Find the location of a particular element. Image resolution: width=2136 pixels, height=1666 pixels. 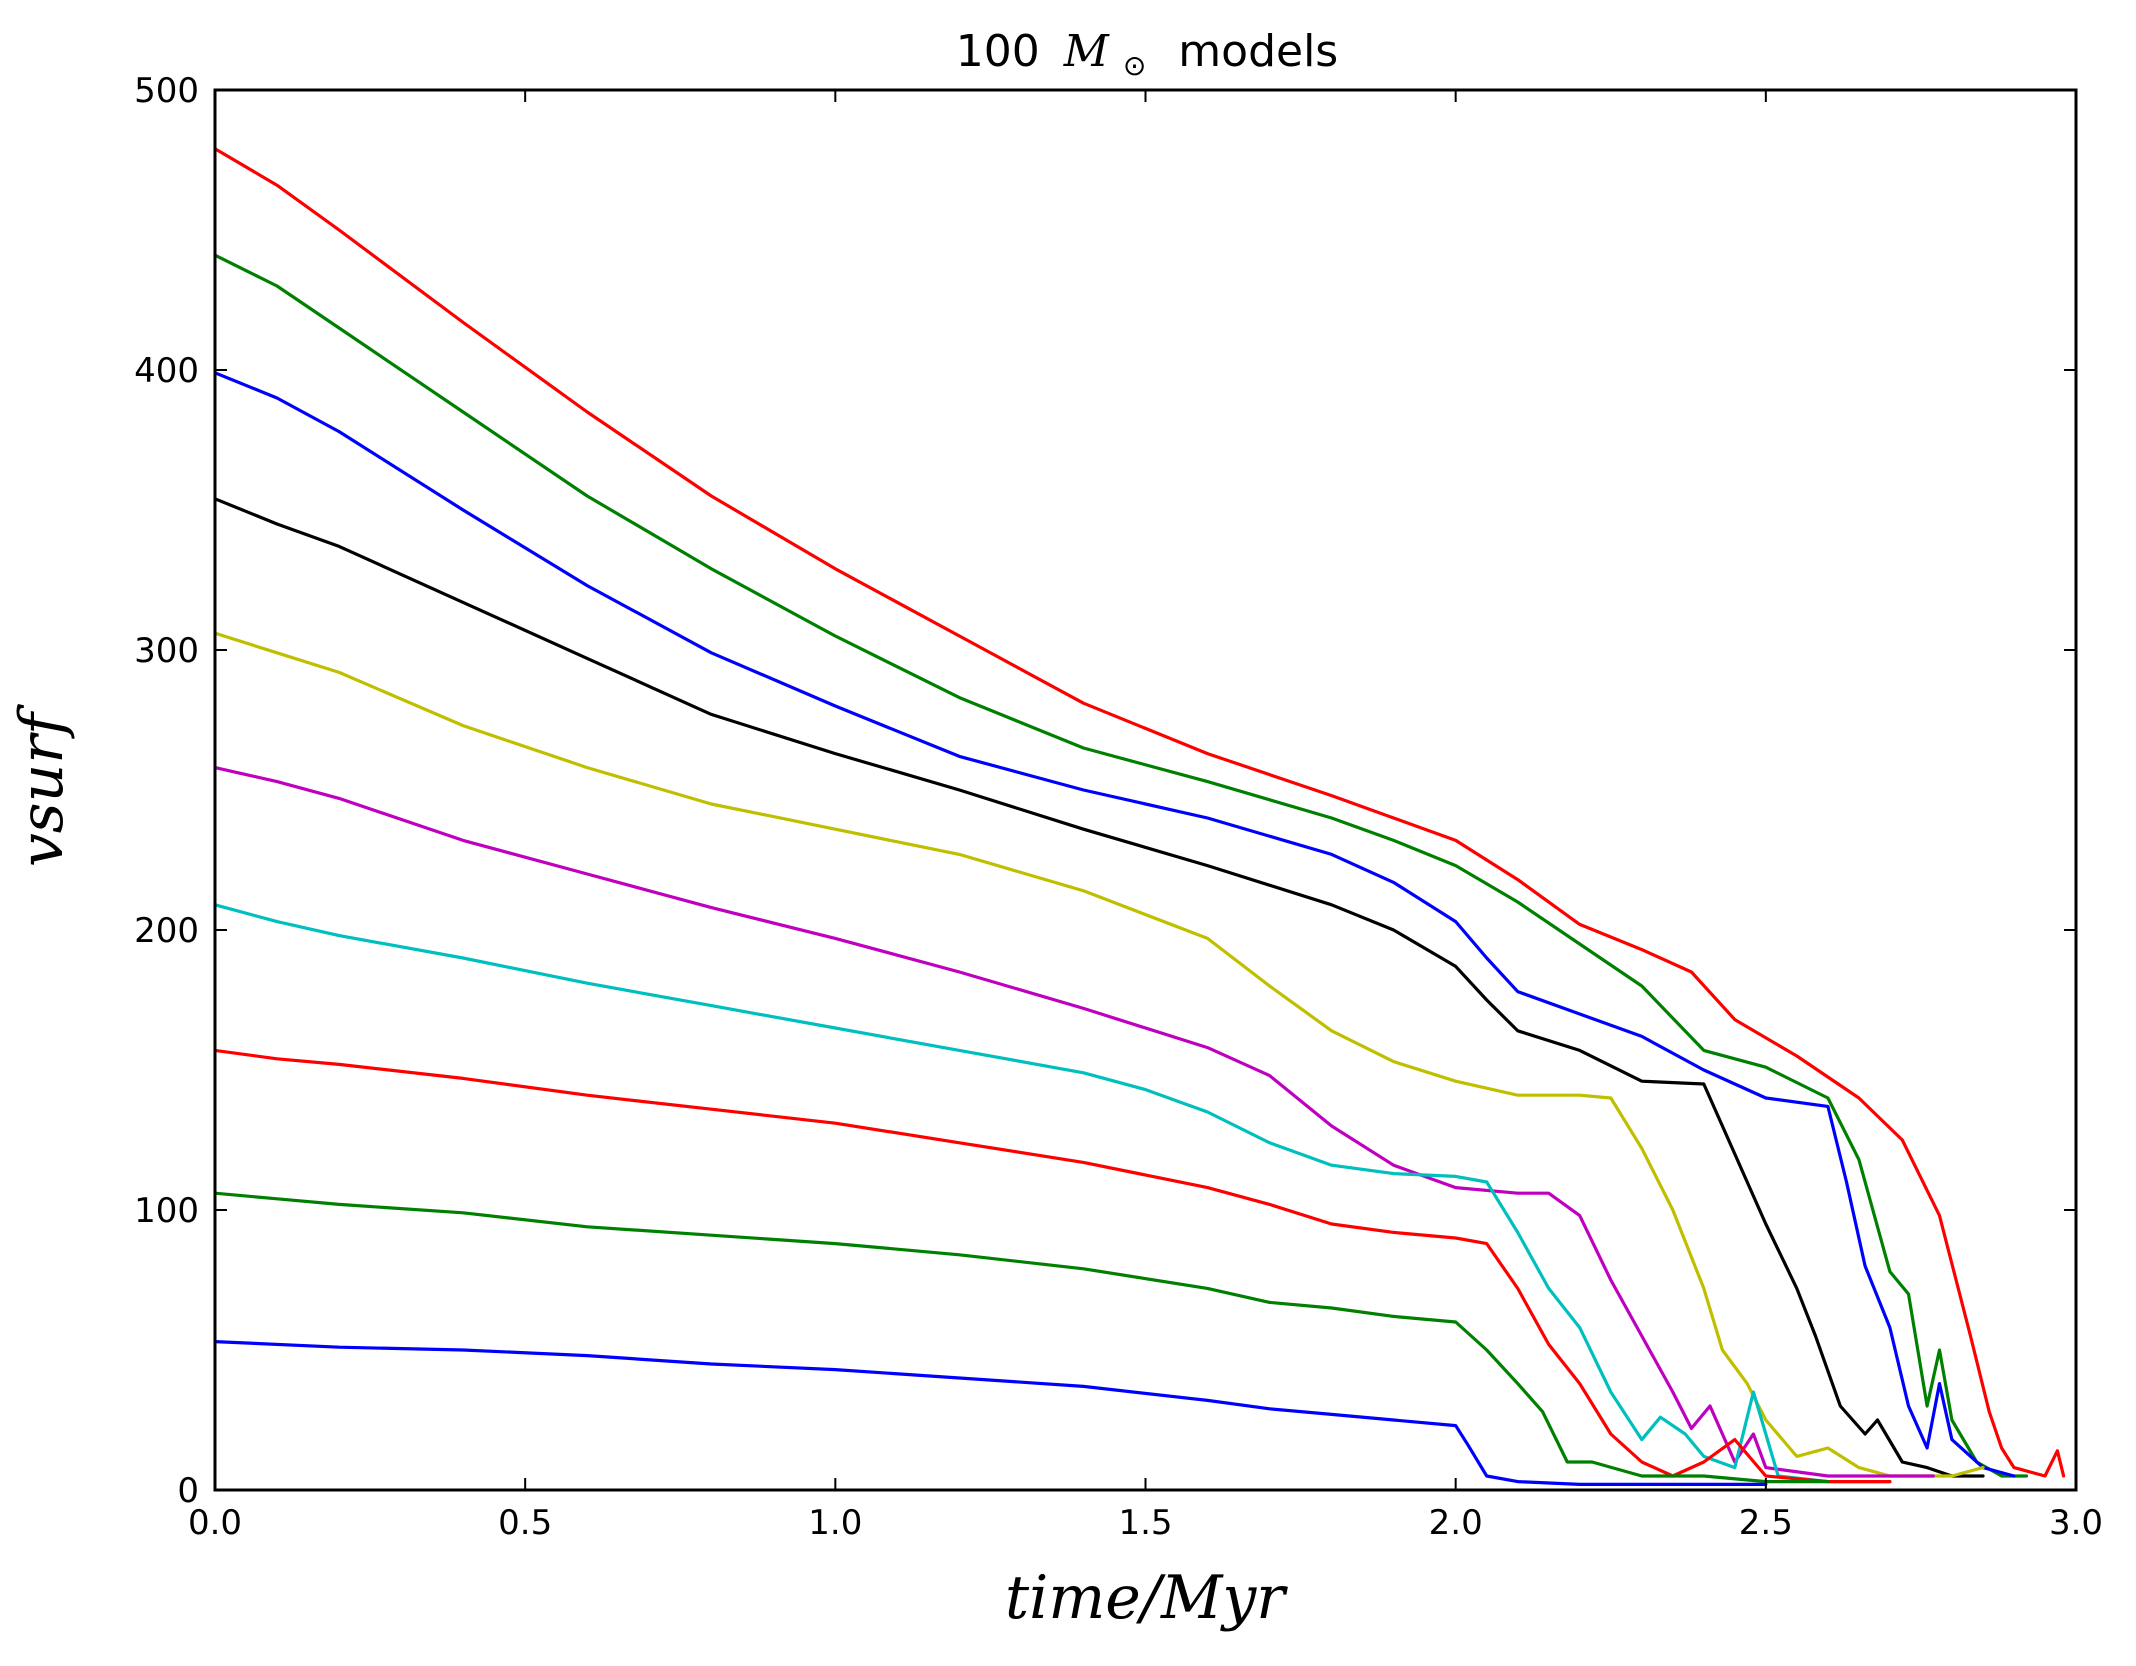

title-prefix: 100 is located at coordinates (998, 51).